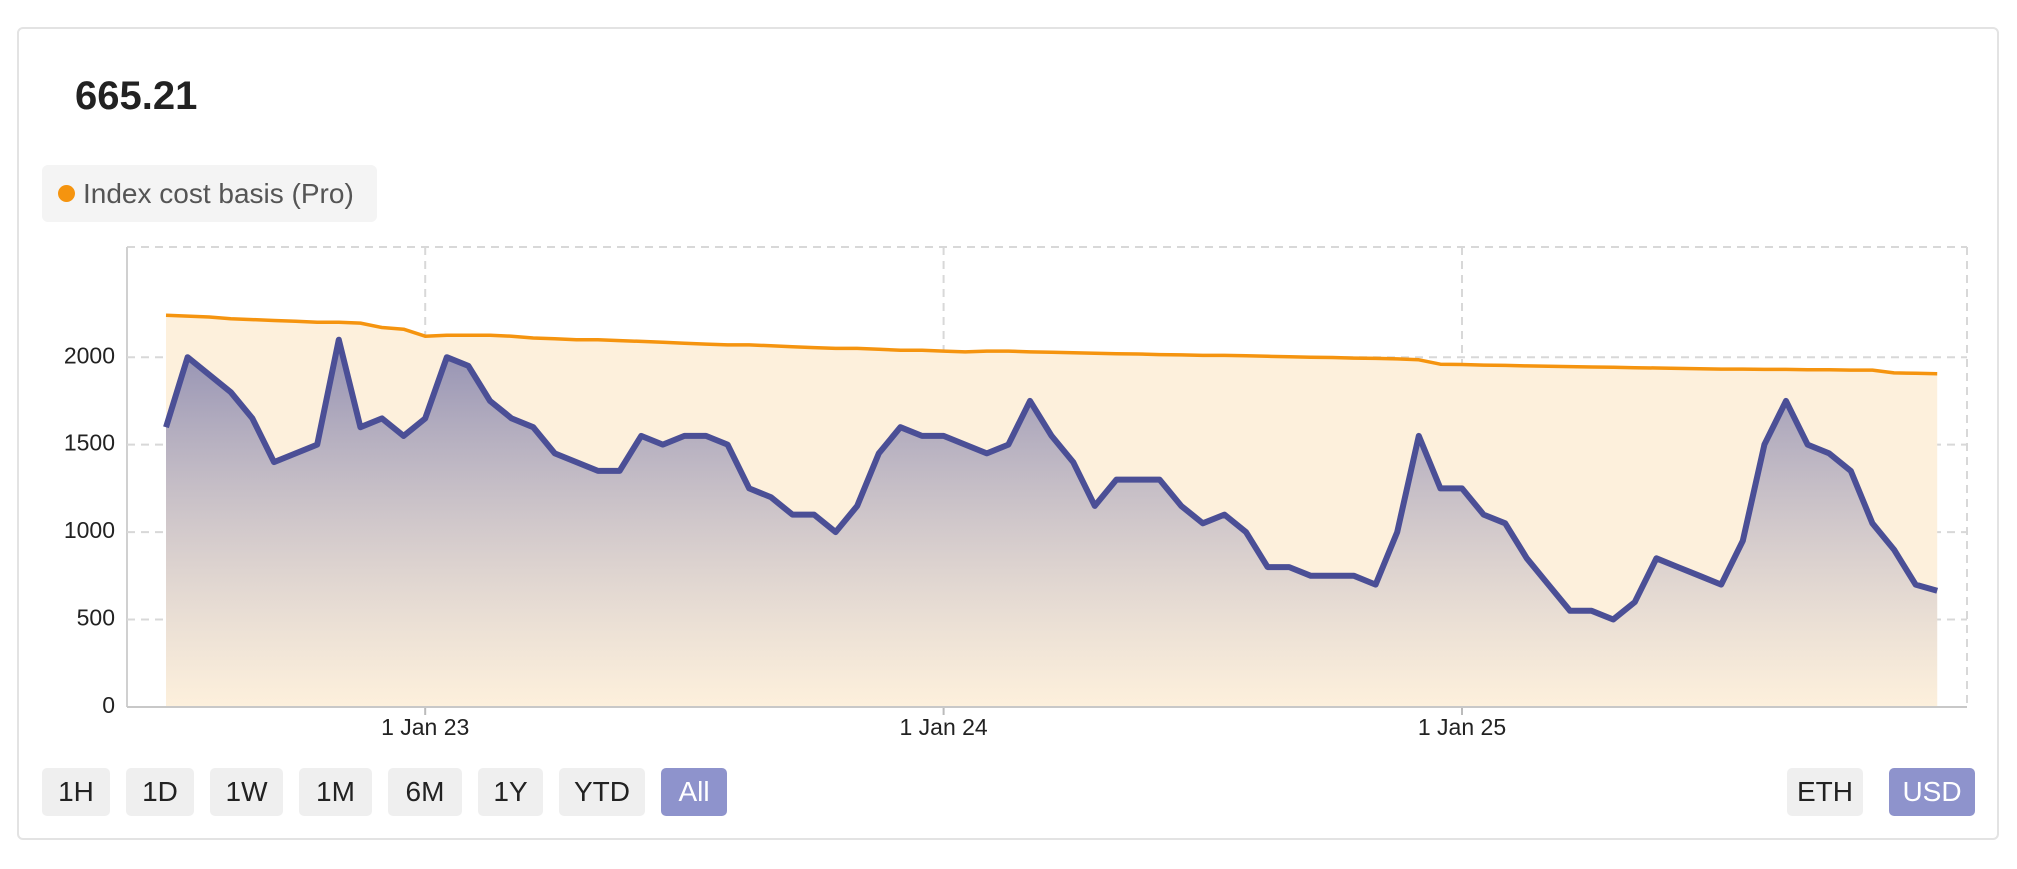 This screenshot has height=869, width=2017. Describe the element at coordinates (1932, 792) in the screenshot. I see `button: USD` at that location.